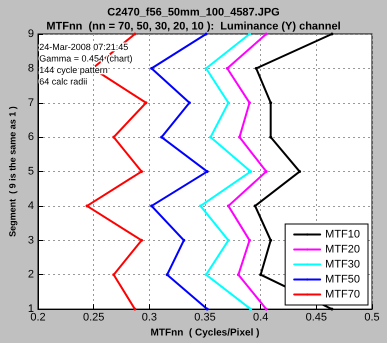 The image size is (387, 343). Describe the element at coordinates (31, 34) in the screenshot. I see `y-tick-label: 9` at that location.